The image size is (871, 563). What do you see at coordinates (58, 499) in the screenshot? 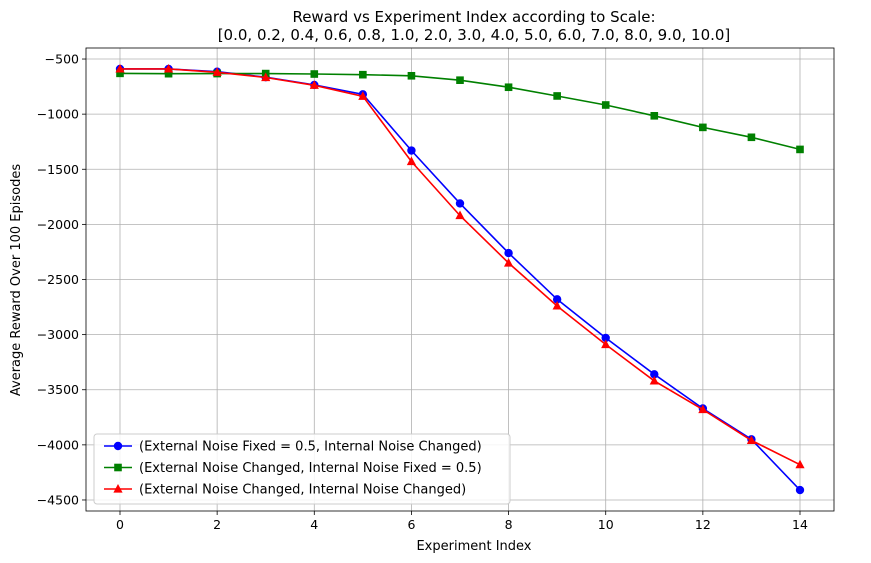
I see `y-tick-label: −4500` at bounding box center [58, 499].